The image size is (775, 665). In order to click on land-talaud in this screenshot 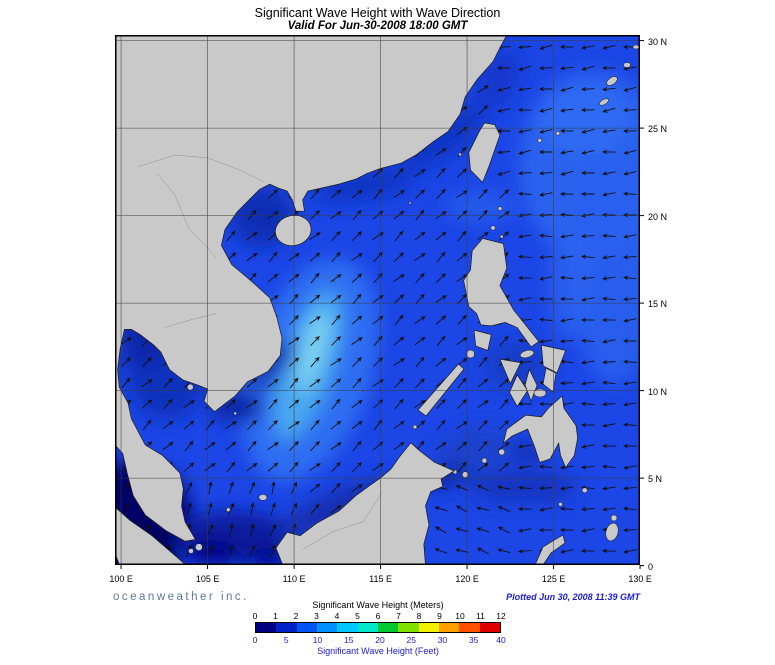, I will do `click(584, 490)`.